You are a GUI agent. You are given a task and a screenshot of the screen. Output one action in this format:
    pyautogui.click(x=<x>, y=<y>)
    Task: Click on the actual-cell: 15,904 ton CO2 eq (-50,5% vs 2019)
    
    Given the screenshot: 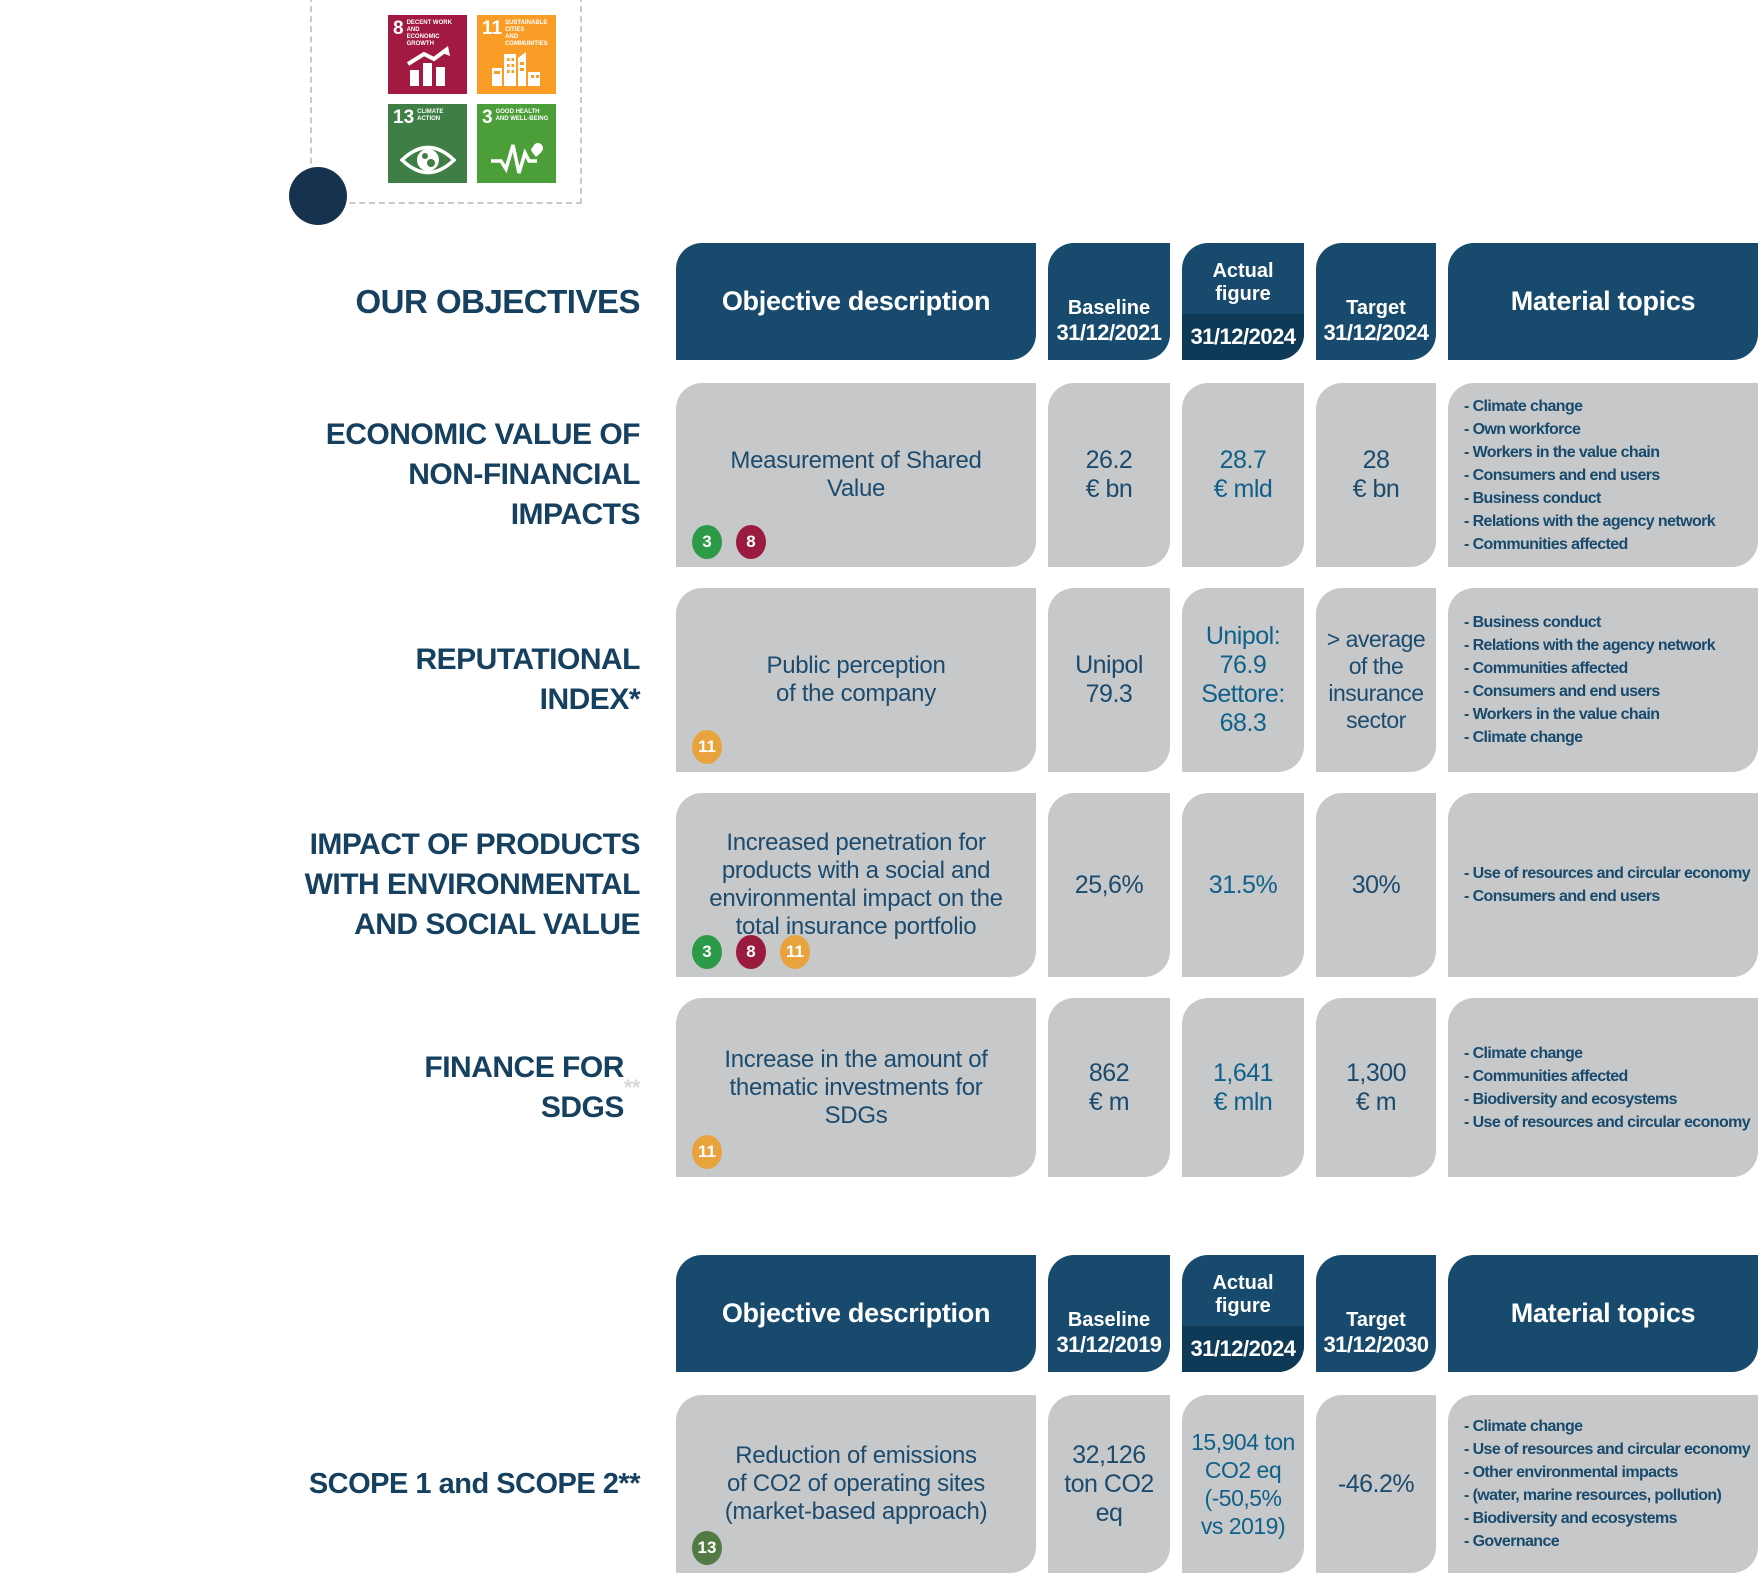 What is the action you would take?
    pyautogui.click(x=1243, y=1484)
    